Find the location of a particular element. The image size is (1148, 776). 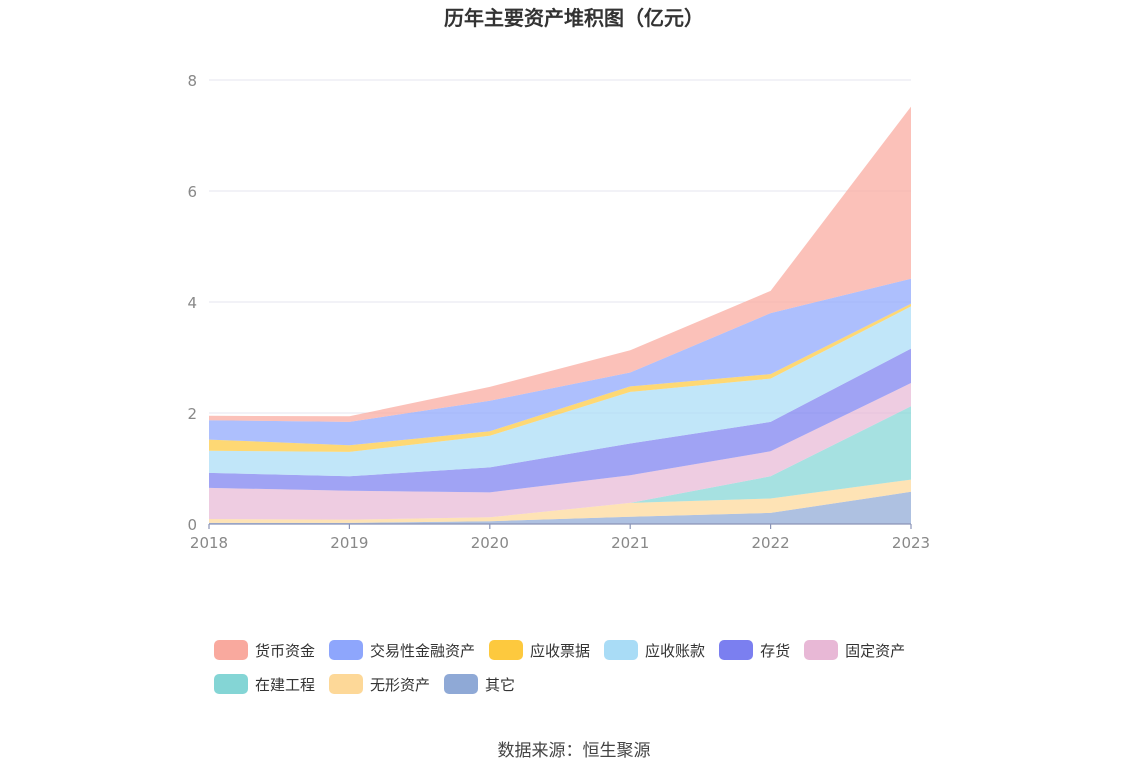

y-tick-label: 2 is located at coordinates (192, 414).